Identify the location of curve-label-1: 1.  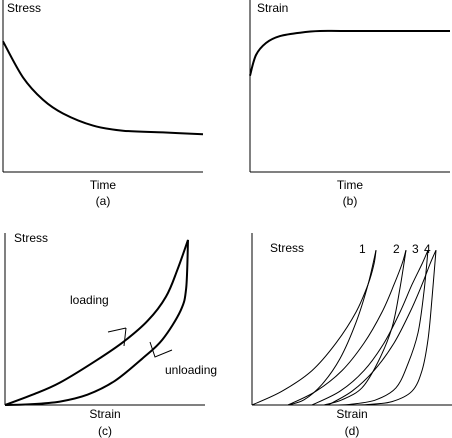
(362, 249).